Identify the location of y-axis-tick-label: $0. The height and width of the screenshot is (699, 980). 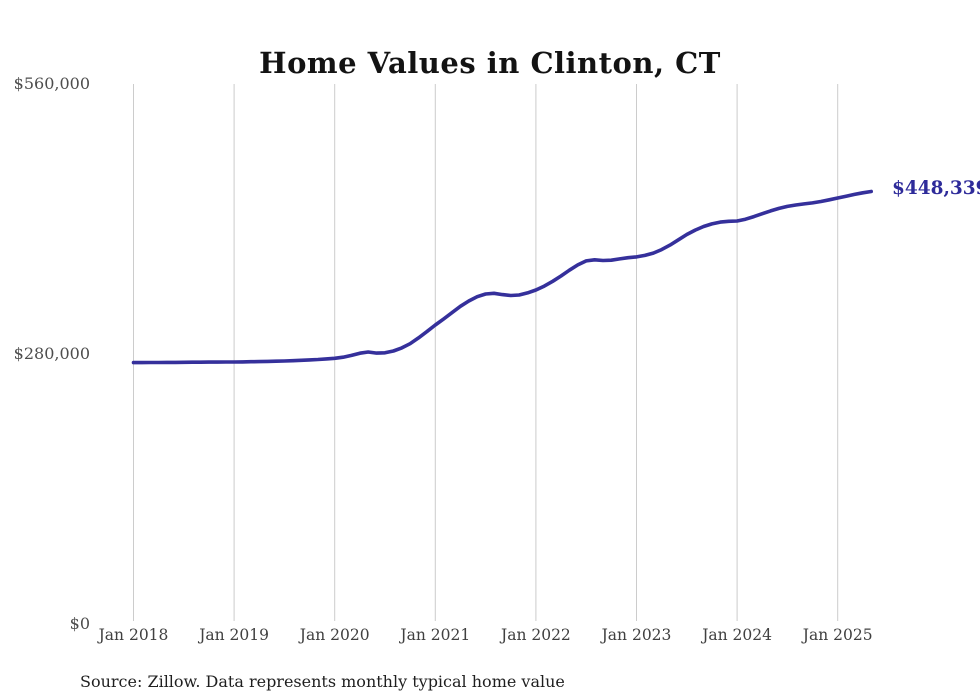
(79, 623).